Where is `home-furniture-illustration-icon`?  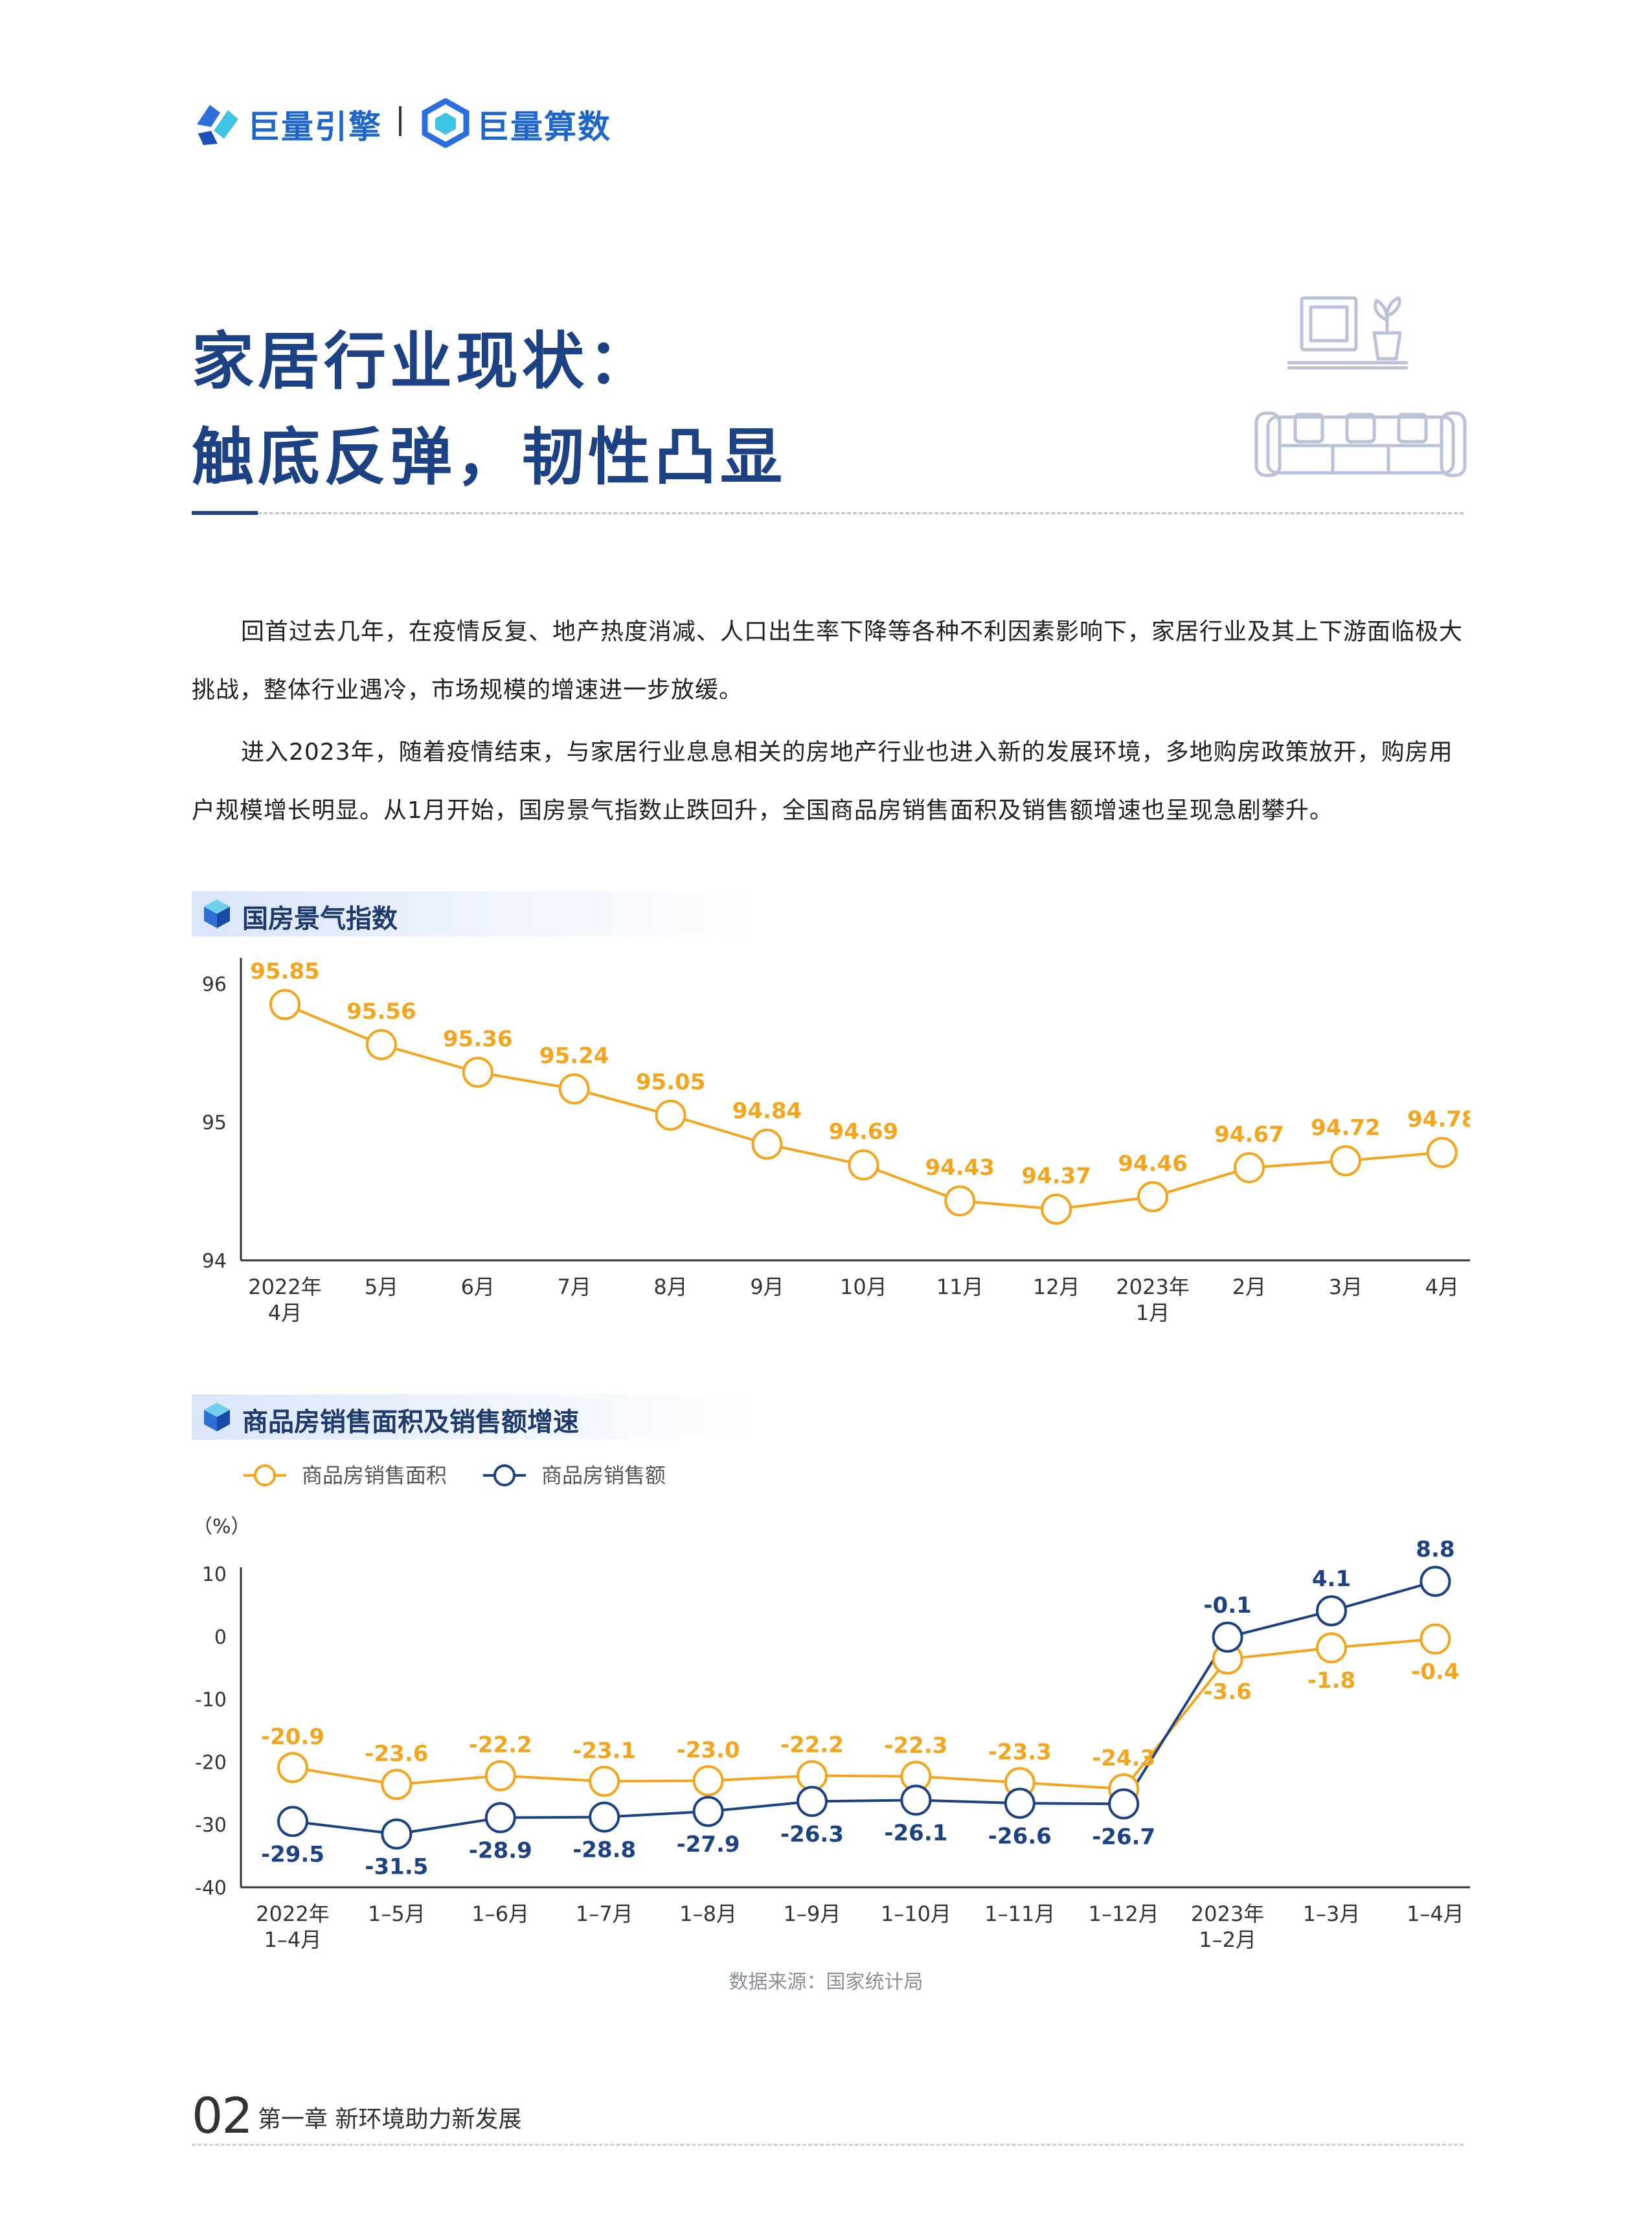 home-furniture-illustration-icon is located at coordinates (1361, 386).